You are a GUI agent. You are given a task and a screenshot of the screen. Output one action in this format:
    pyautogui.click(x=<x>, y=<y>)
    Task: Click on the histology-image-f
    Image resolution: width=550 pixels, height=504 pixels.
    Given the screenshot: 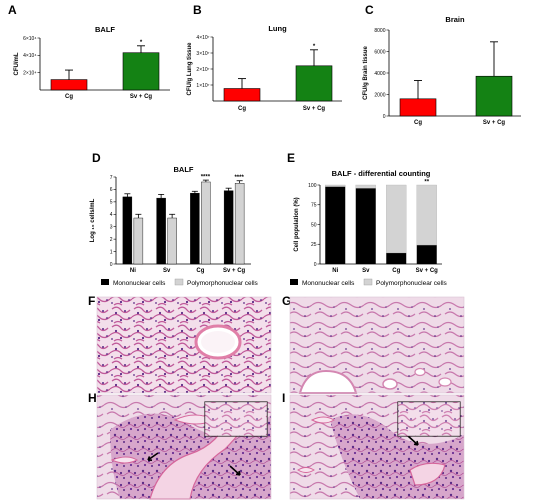 What is the action you would take?
    pyautogui.click(x=184, y=345)
    